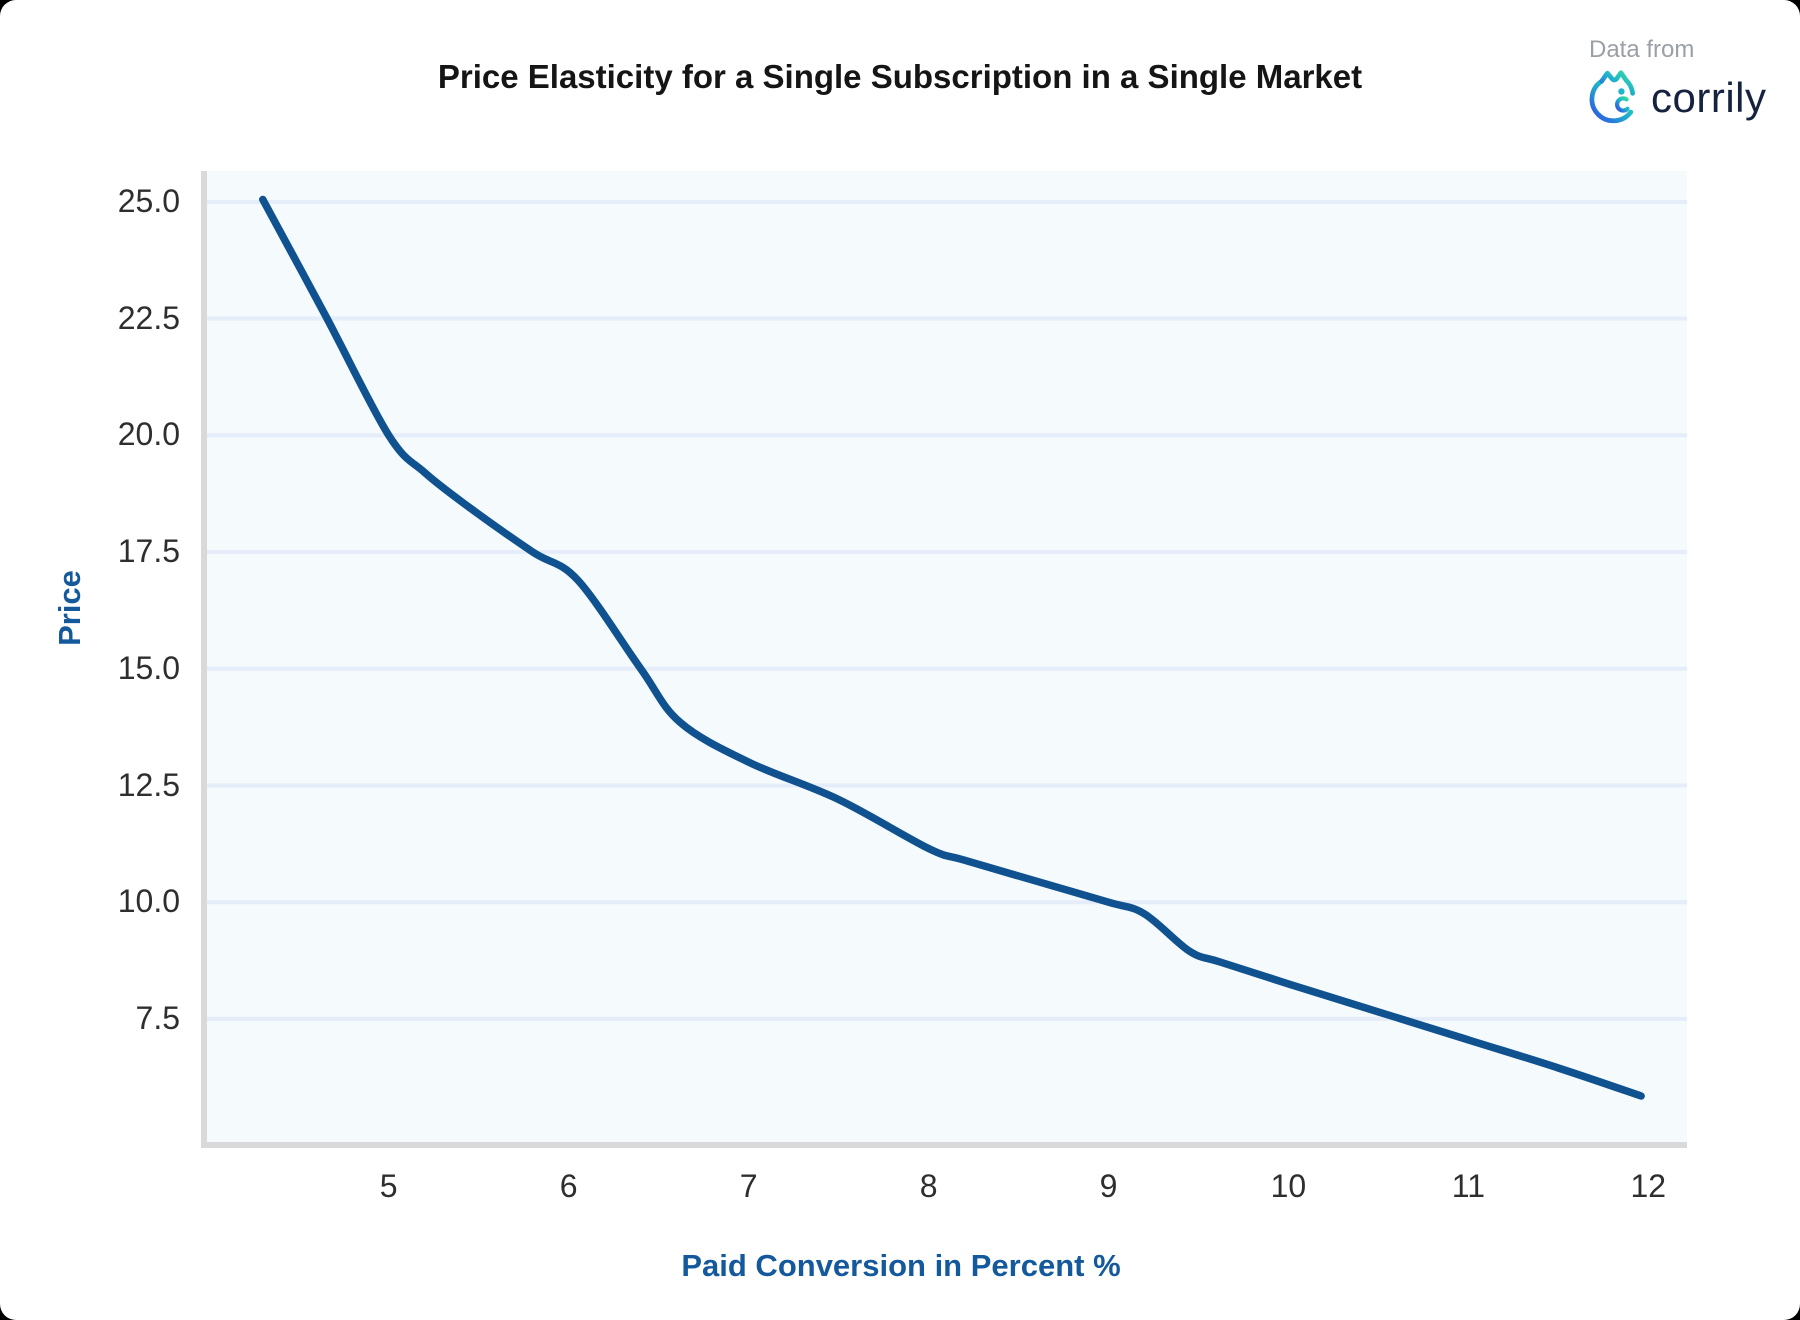  Describe the element at coordinates (148, 667) in the screenshot. I see `y-tick-label: 15.0` at that location.